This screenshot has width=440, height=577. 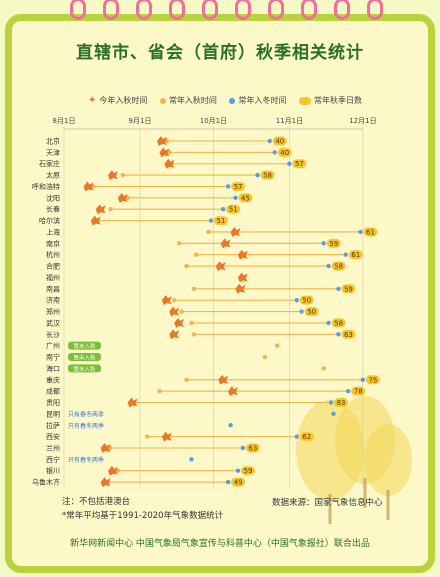 What do you see at coordinates (49, 220) in the screenshot?
I see `city-label: 哈尔滨` at bounding box center [49, 220].